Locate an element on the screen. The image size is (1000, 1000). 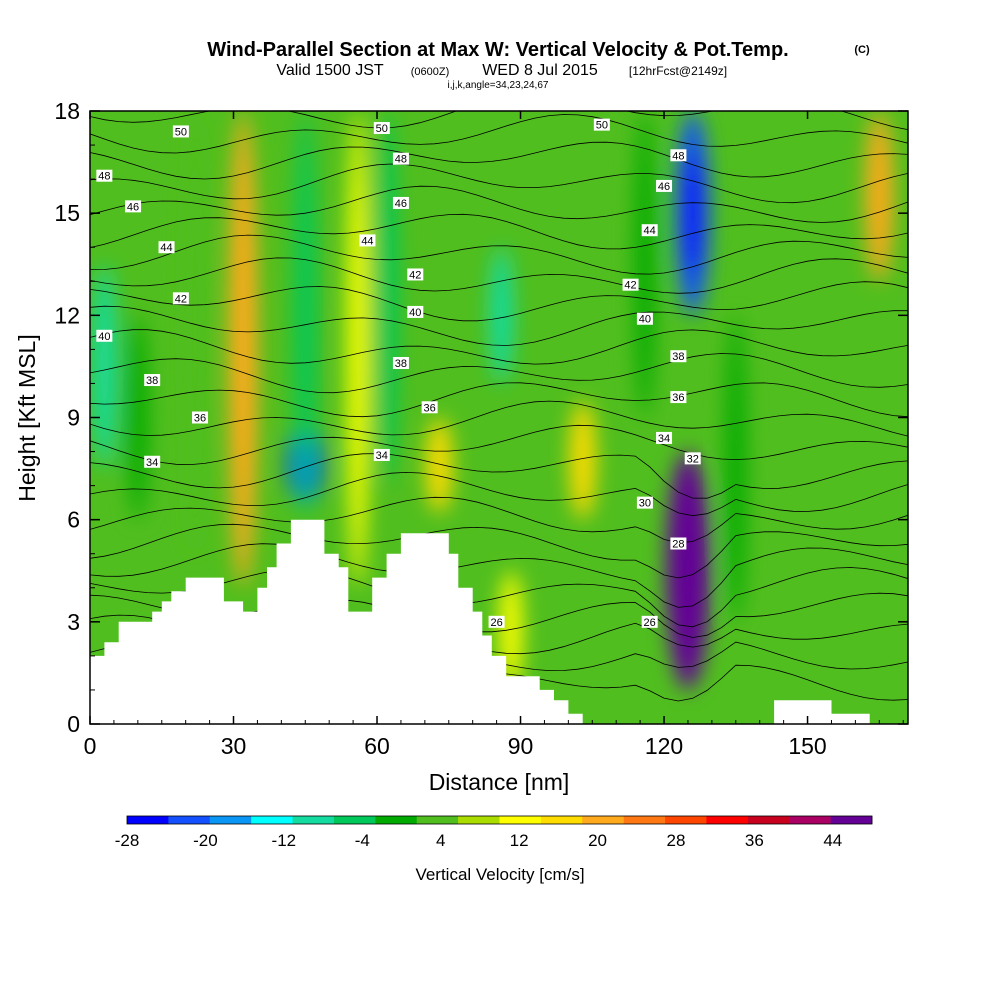
isentrope-label: 32 is located at coordinates (692, 458).